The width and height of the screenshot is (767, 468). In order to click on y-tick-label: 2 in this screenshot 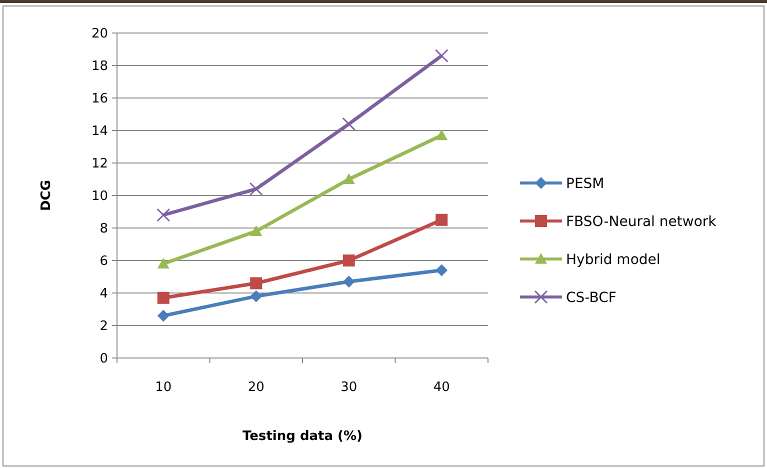, I will do `click(104, 326)`.